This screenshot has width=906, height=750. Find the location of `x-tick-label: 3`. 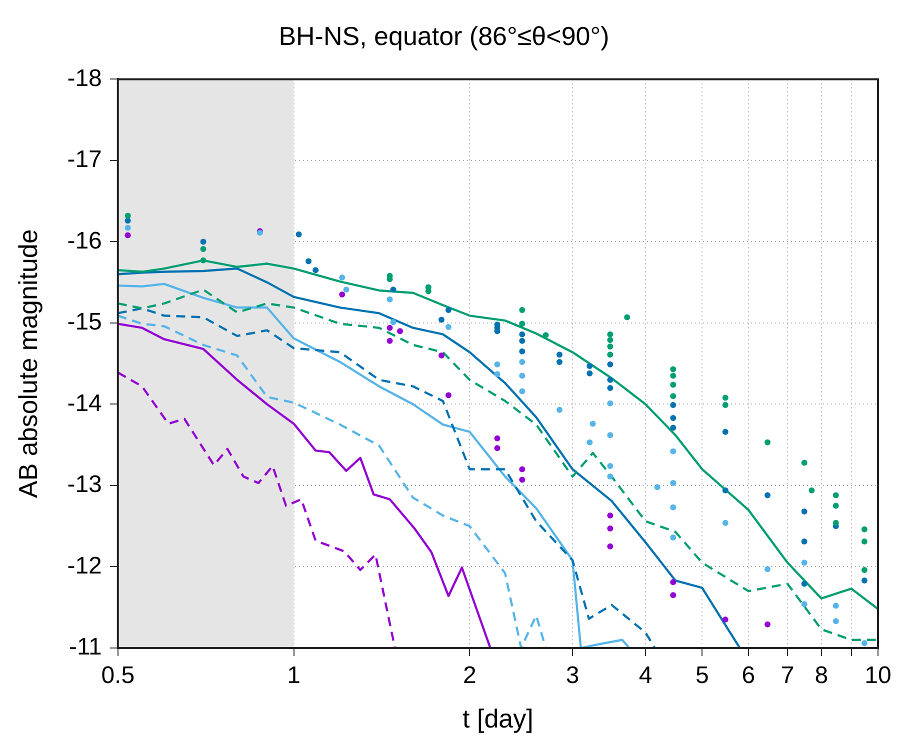

x-tick-label: 3 is located at coordinates (573, 676).